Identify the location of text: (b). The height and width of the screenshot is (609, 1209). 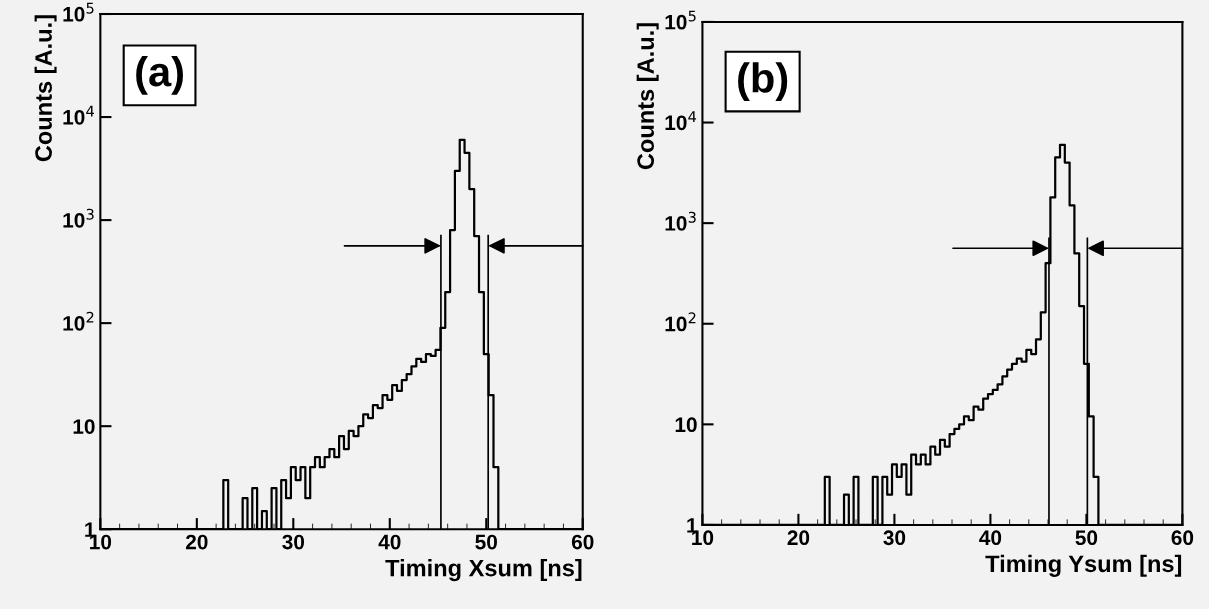
(763, 81).